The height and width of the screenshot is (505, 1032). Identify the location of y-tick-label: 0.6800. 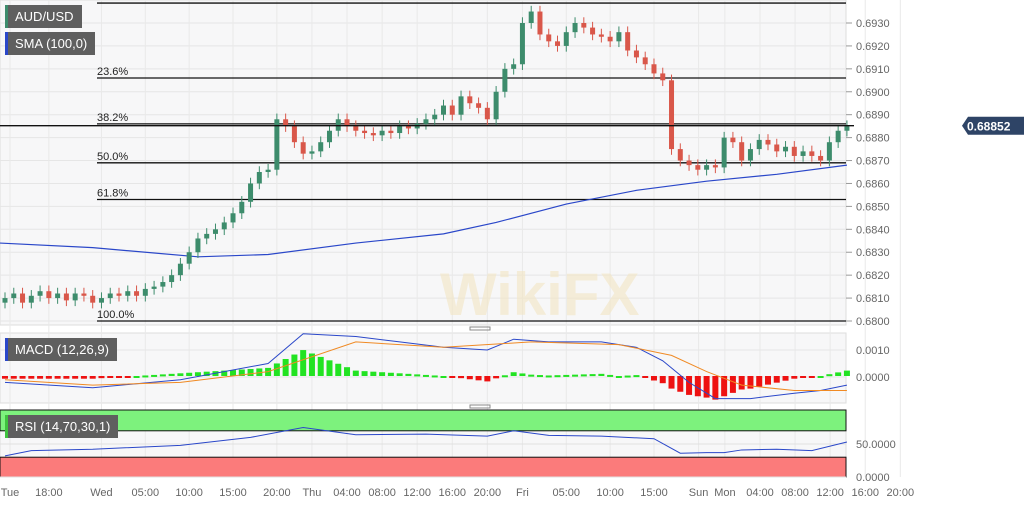
(873, 322).